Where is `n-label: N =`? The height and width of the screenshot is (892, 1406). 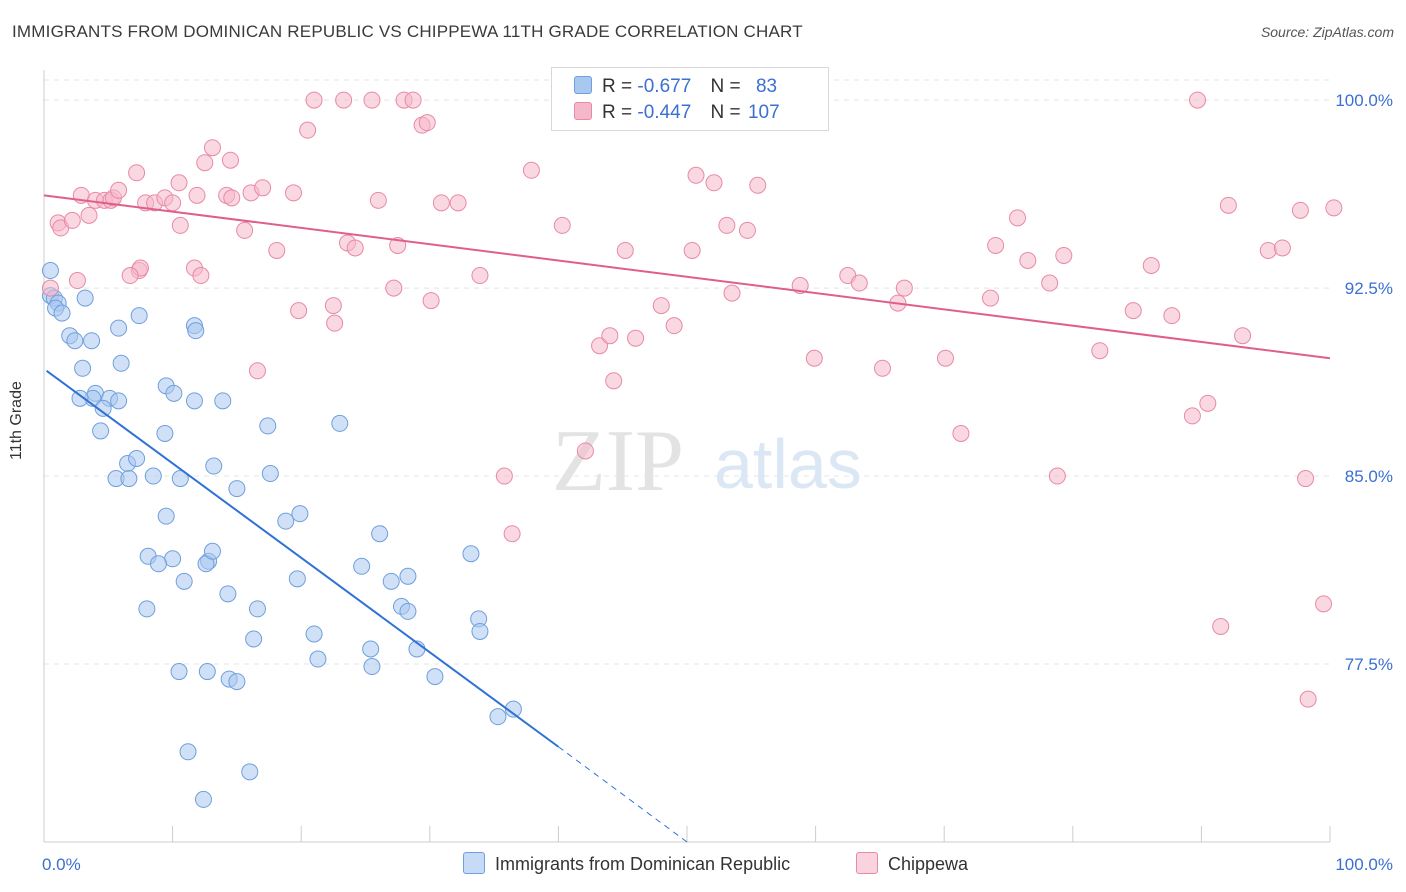
n-label: N = is located at coordinates (725, 112).